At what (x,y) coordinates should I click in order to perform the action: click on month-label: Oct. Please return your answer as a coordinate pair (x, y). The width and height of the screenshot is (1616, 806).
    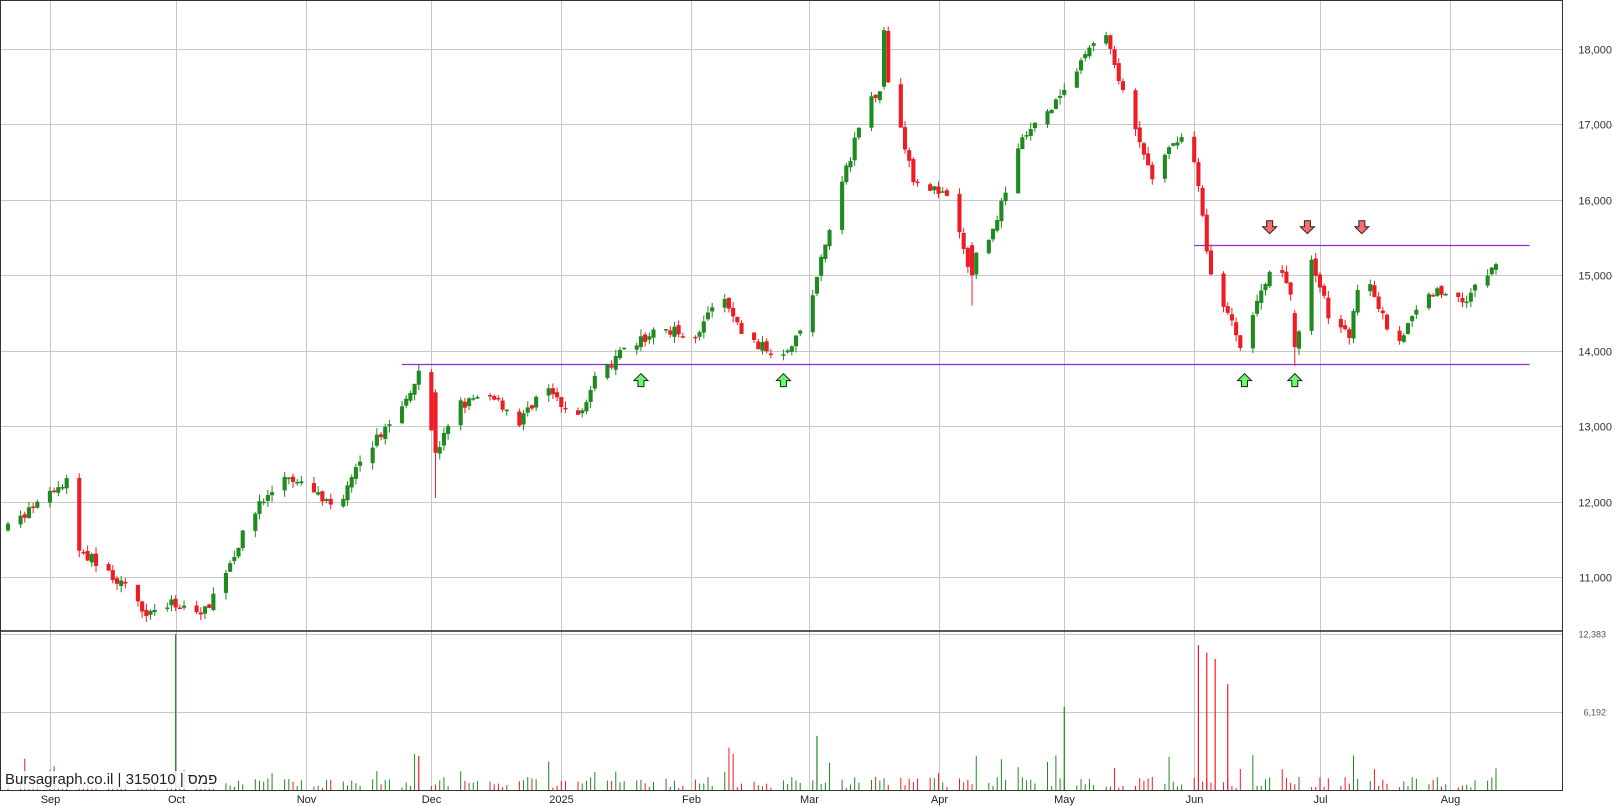
    Looking at the image, I should click on (176, 800).